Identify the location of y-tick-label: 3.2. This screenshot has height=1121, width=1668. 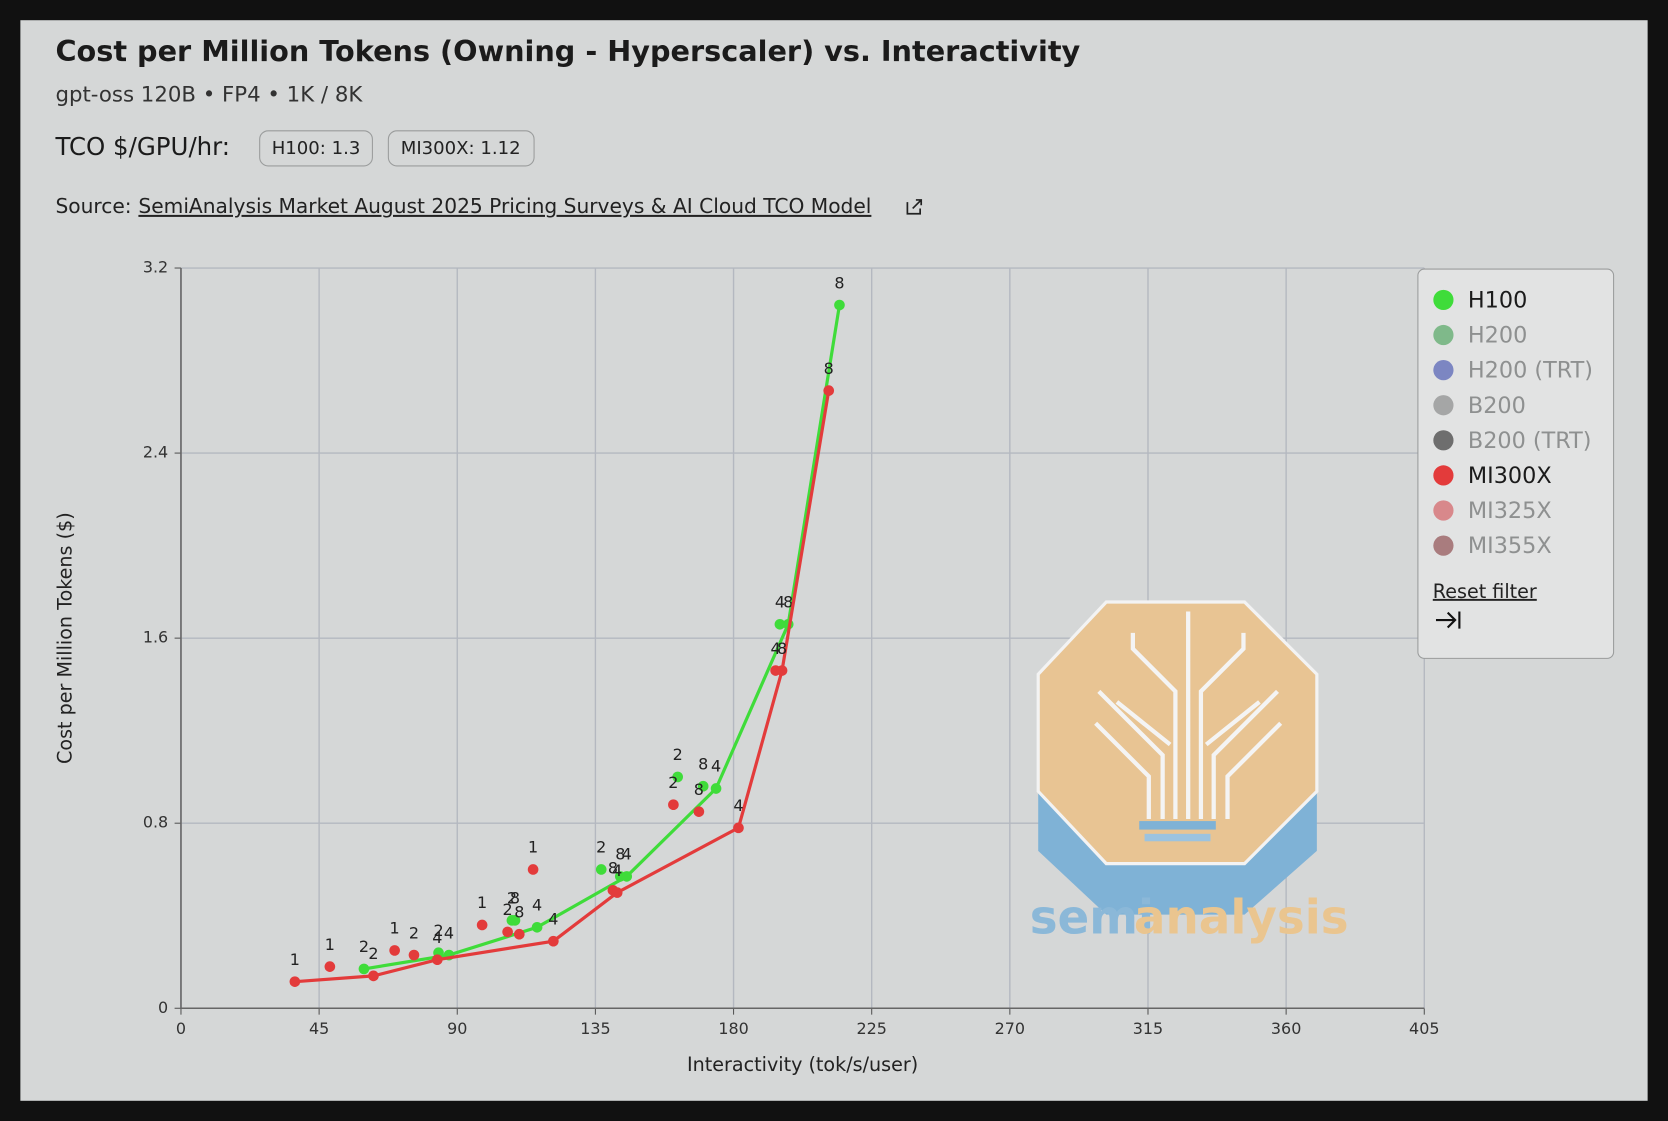
(155, 267).